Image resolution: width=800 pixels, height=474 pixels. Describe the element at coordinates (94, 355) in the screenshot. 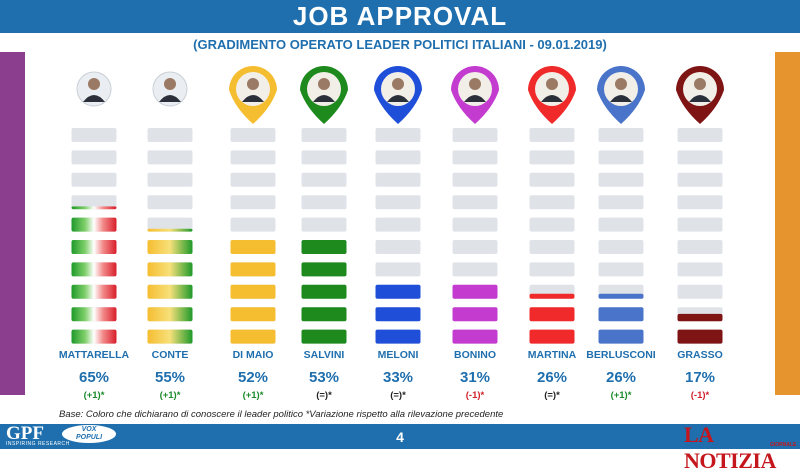

I see `leader-name: MATTARELLA` at that location.